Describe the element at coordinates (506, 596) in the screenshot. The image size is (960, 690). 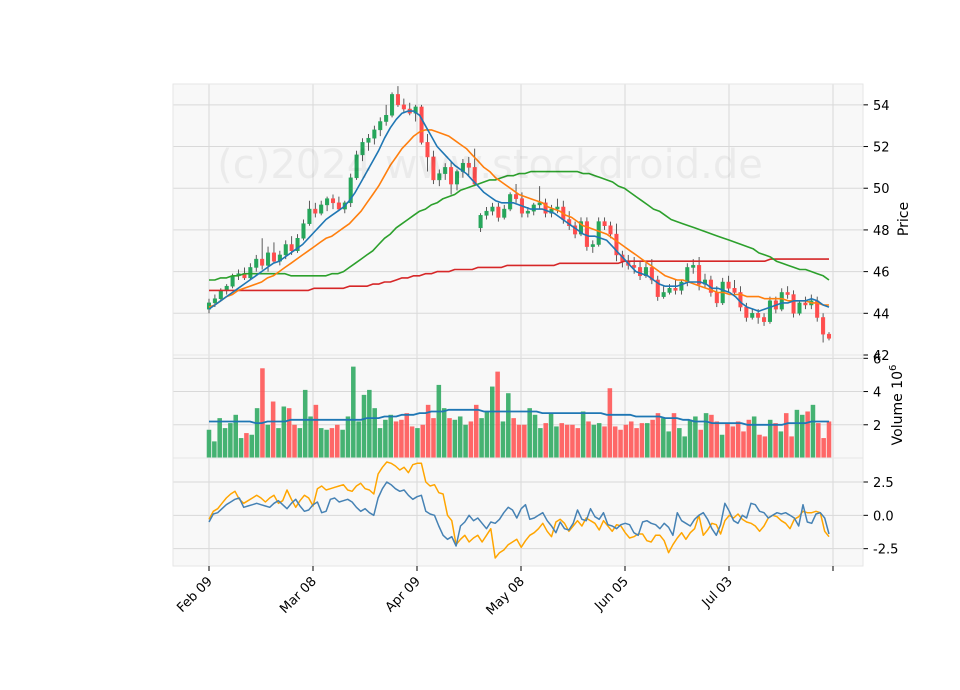
I see `x-tick-label: May 08` at that location.